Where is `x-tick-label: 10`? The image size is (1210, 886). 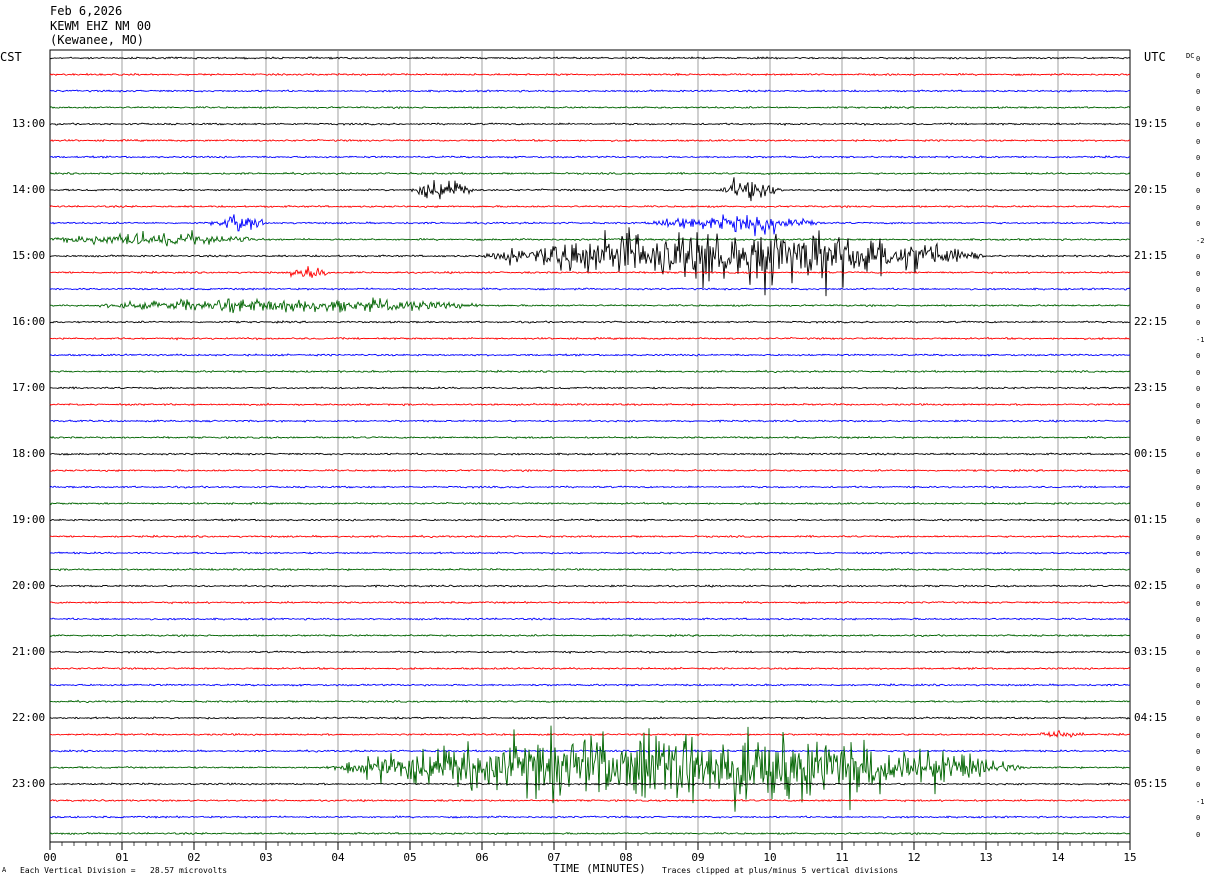
x-tick-label: 10 is located at coordinates (769, 857).